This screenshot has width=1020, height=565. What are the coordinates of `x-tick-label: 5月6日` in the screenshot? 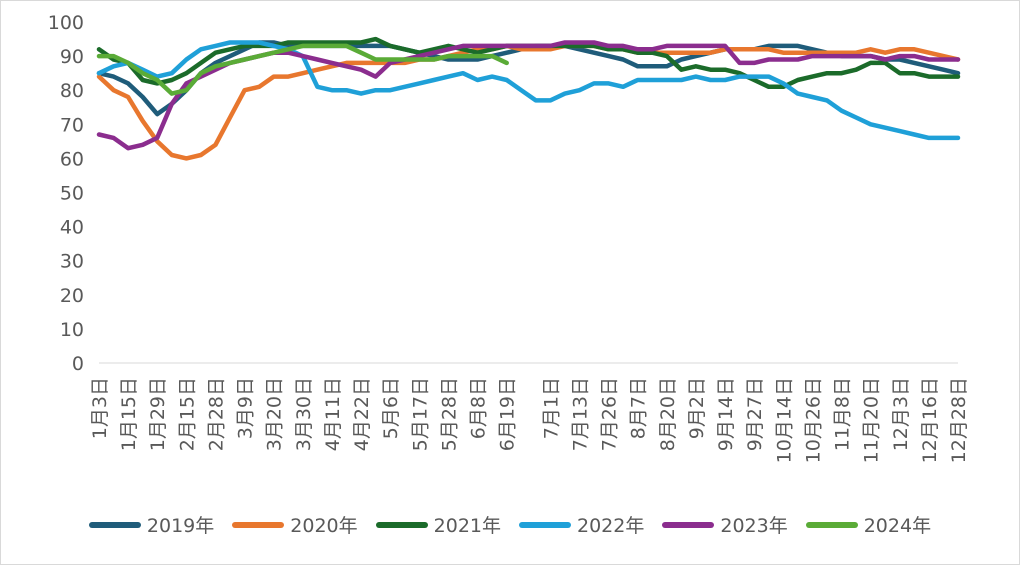 It's located at (391, 408).